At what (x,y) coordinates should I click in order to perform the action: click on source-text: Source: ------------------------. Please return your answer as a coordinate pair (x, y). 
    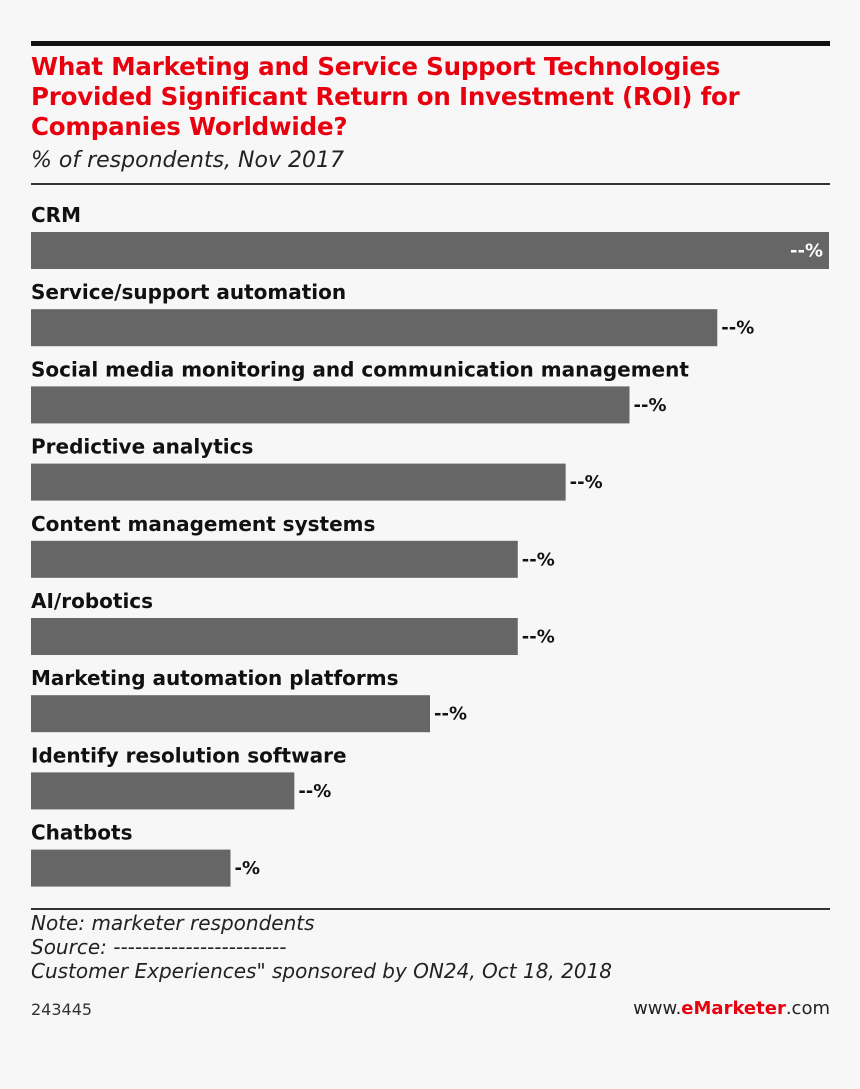
    Looking at the image, I should click on (159, 947).